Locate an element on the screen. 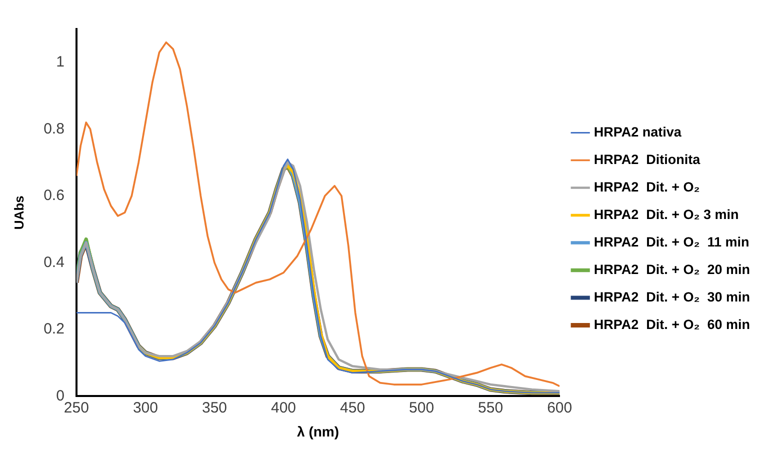 The image size is (773, 453). y-tick-label: 0.8 is located at coordinates (54, 129).